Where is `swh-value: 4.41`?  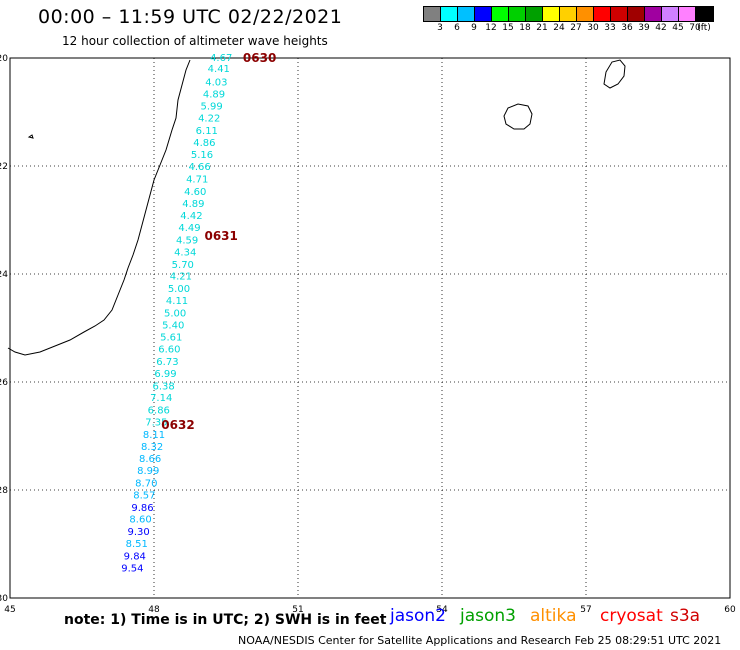 swh-value: 4.41 is located at coordinates (219, 69).